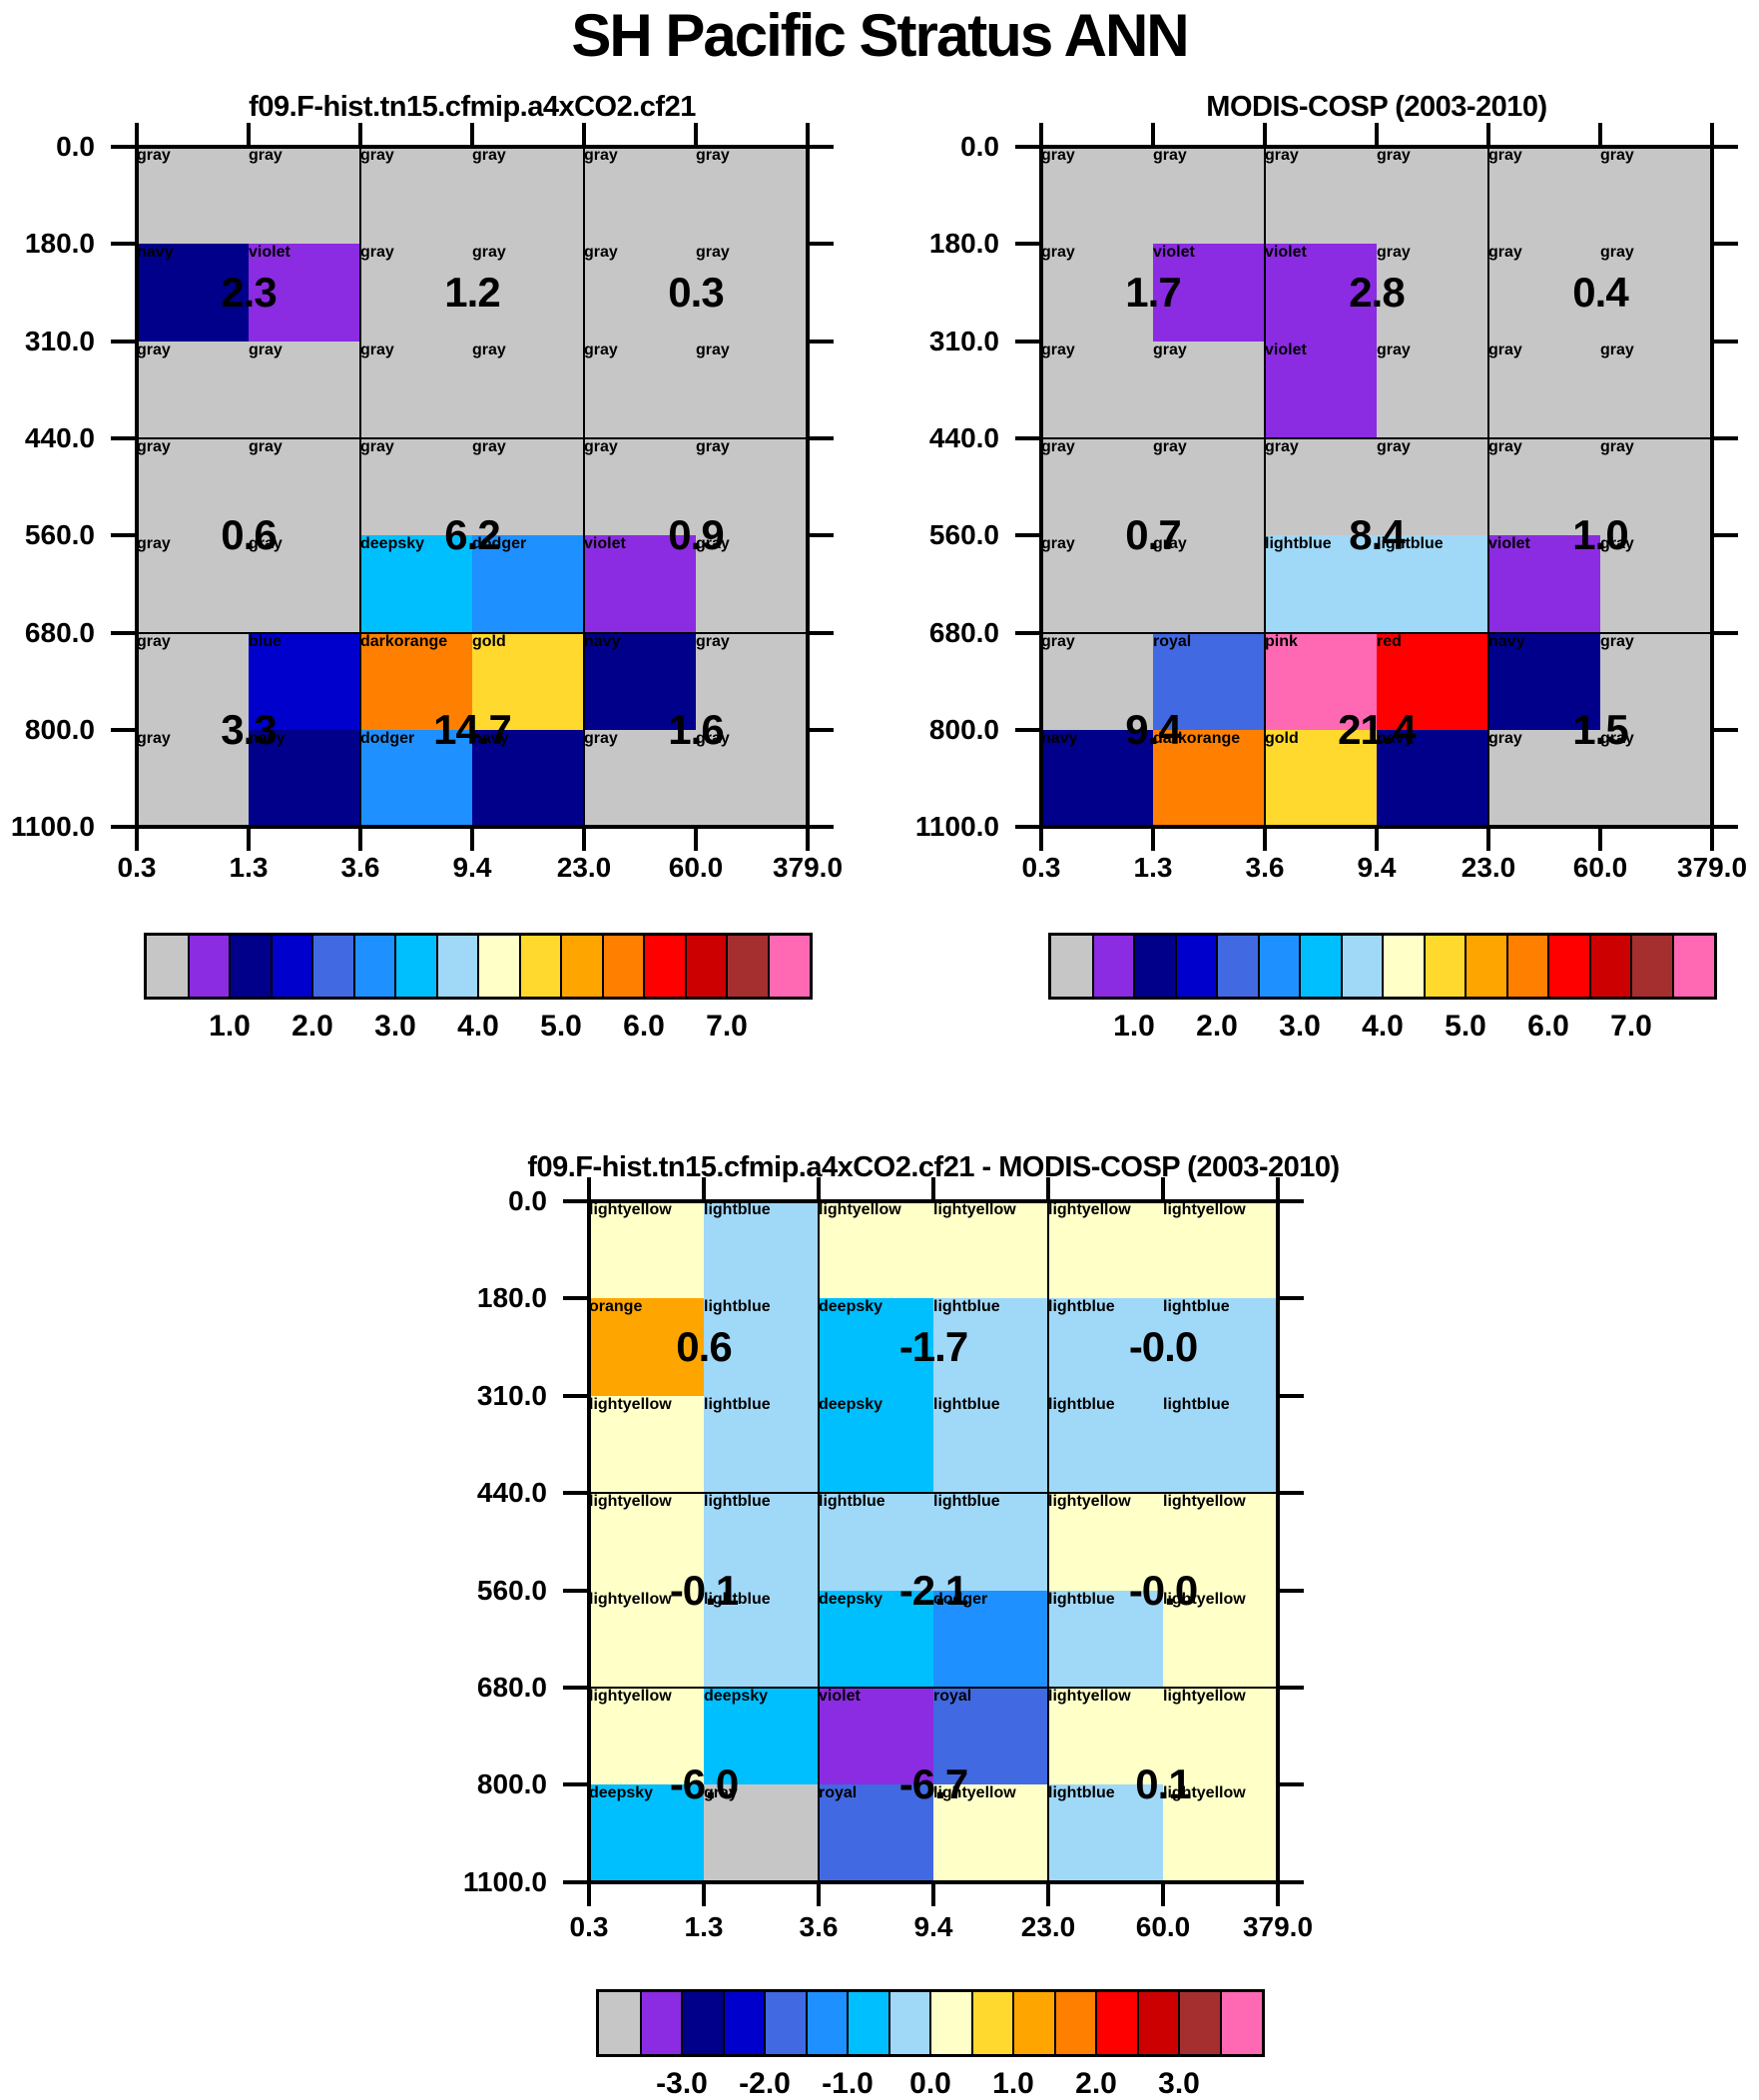 This screenshot has width=1759, height=2100. Describe the element at coordinates (1163, 1926) in the screenshot. I see `x-tick-label: 60.0` at that location.